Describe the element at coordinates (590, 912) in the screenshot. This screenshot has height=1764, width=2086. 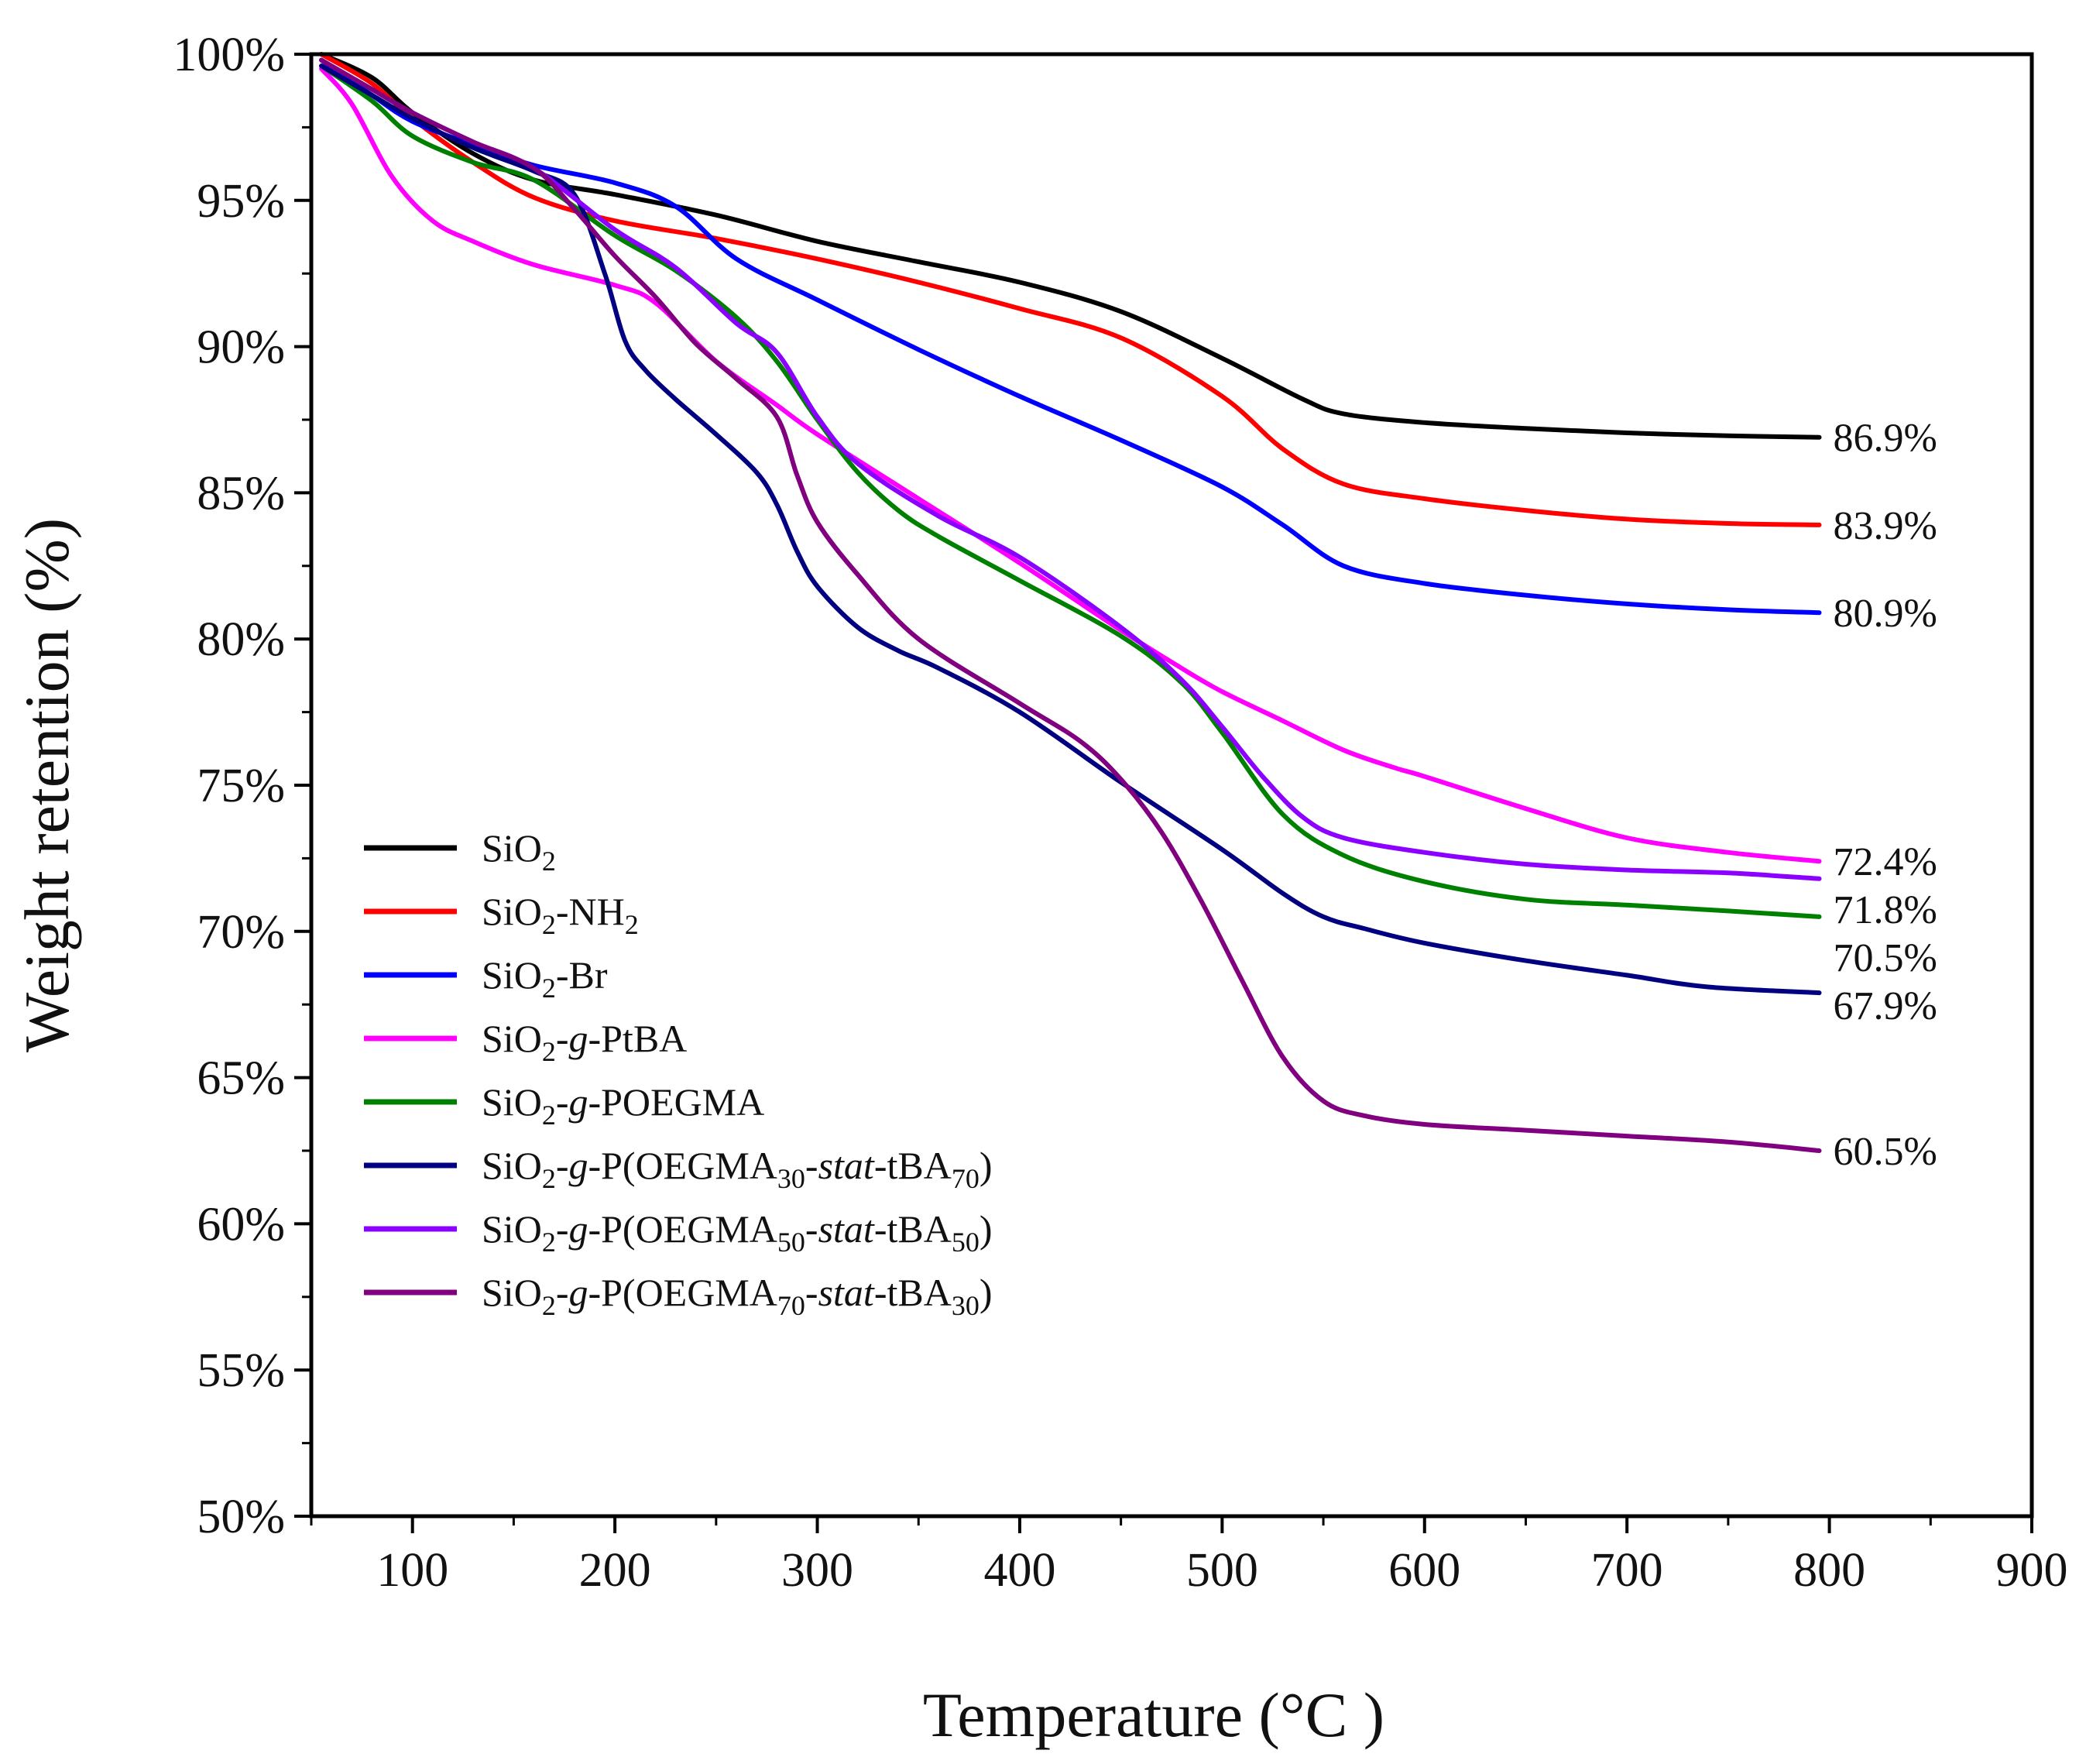
I see `legend-text-part: -NH` at that location.